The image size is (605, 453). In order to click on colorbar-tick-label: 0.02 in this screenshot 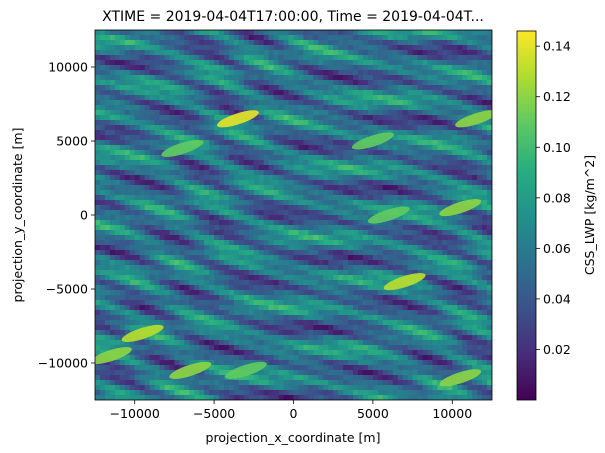, I will do `click(557, 349)`.